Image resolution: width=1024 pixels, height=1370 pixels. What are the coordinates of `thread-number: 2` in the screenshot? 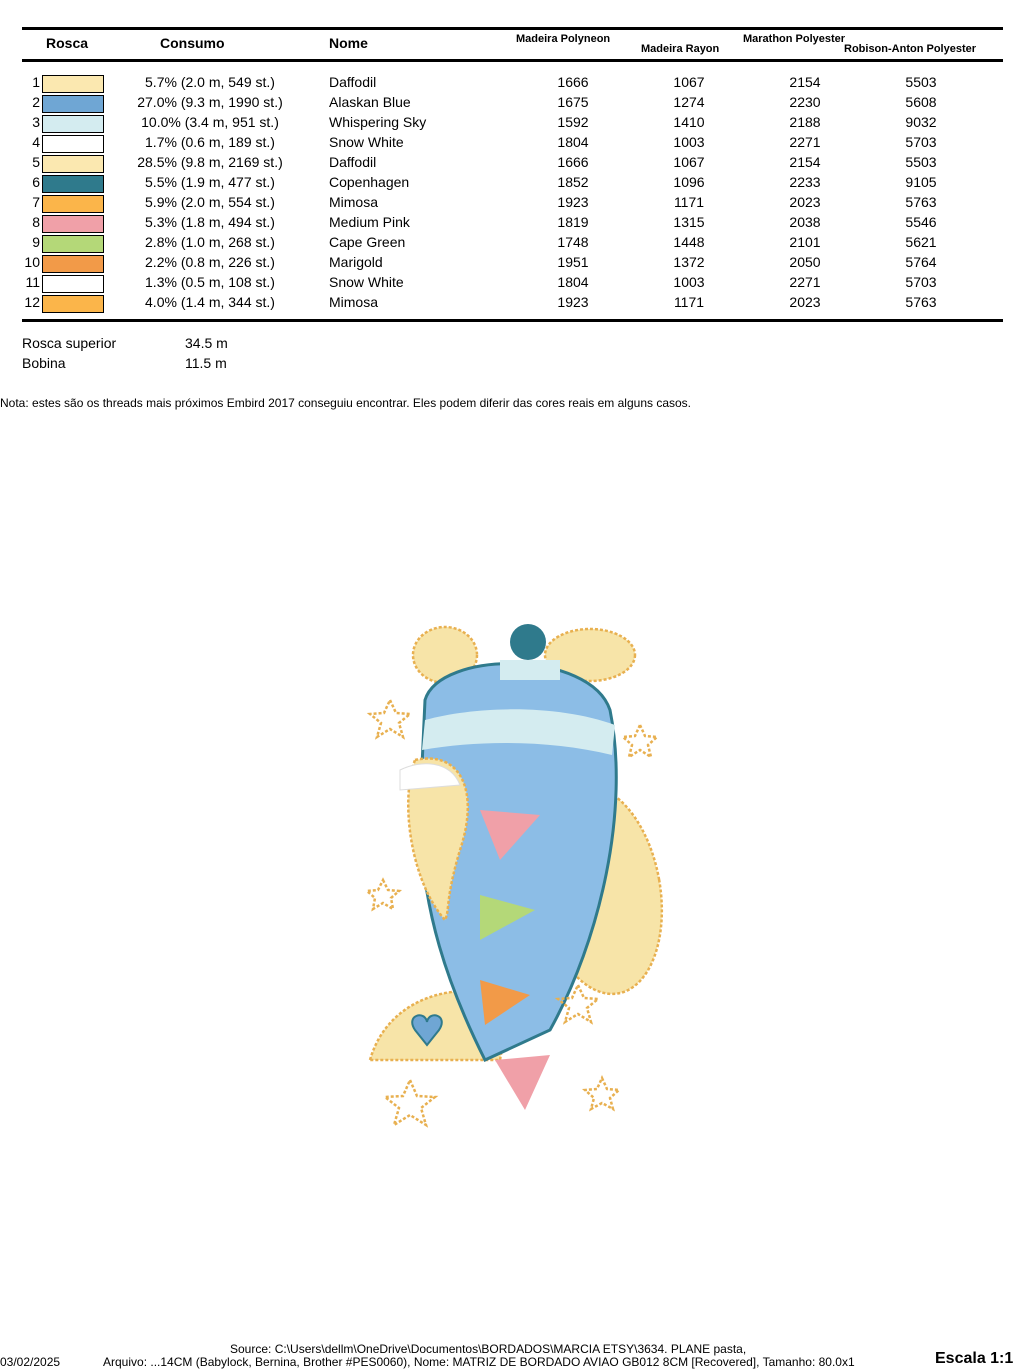 It's located at (36, 102).